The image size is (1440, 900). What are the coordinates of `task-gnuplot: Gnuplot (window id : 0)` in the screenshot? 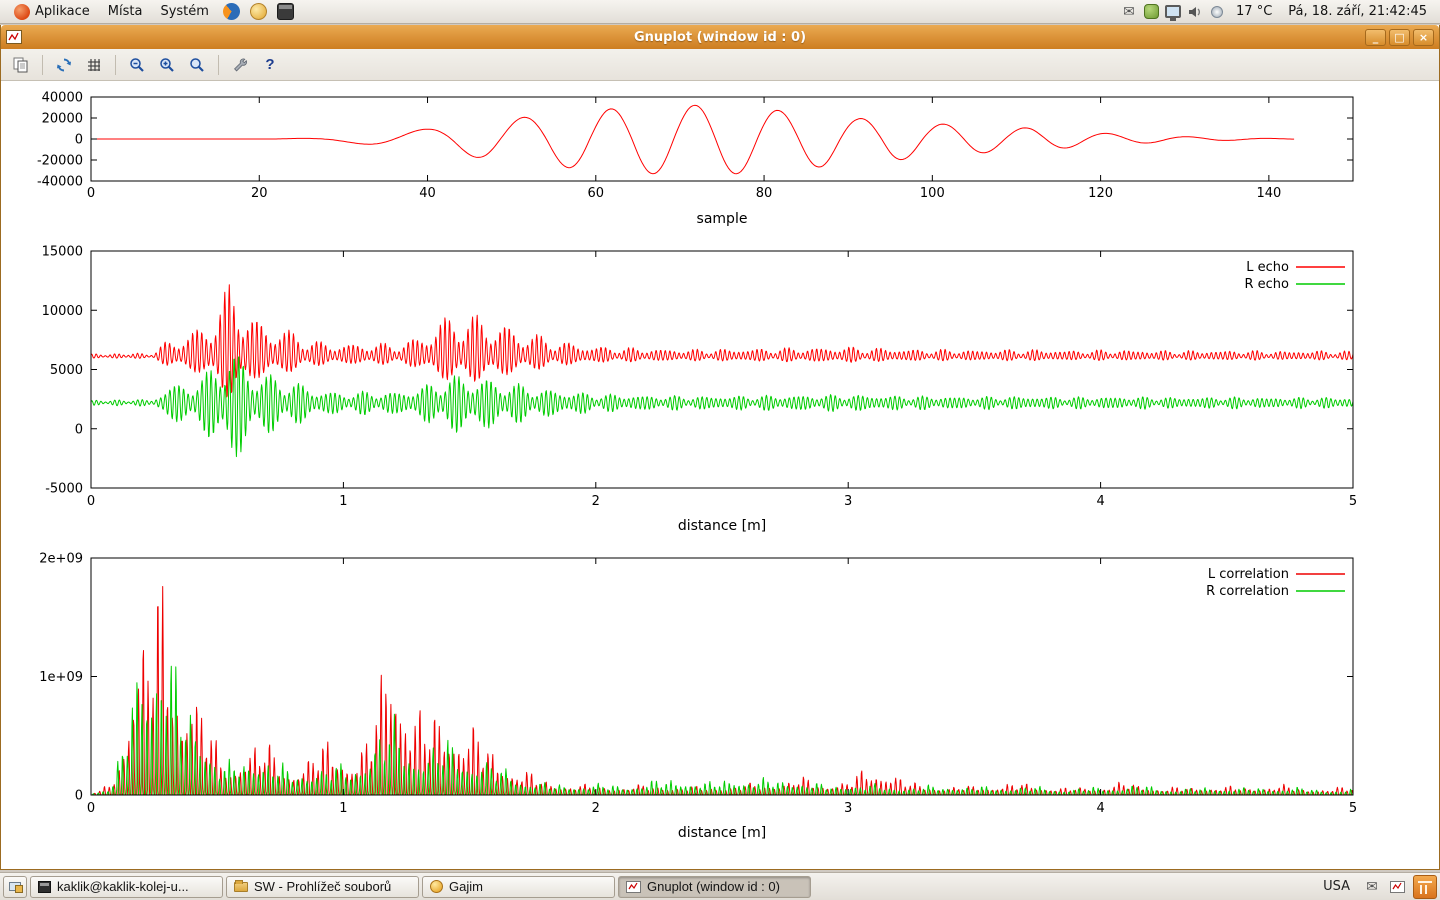 It's located at (714, 886).